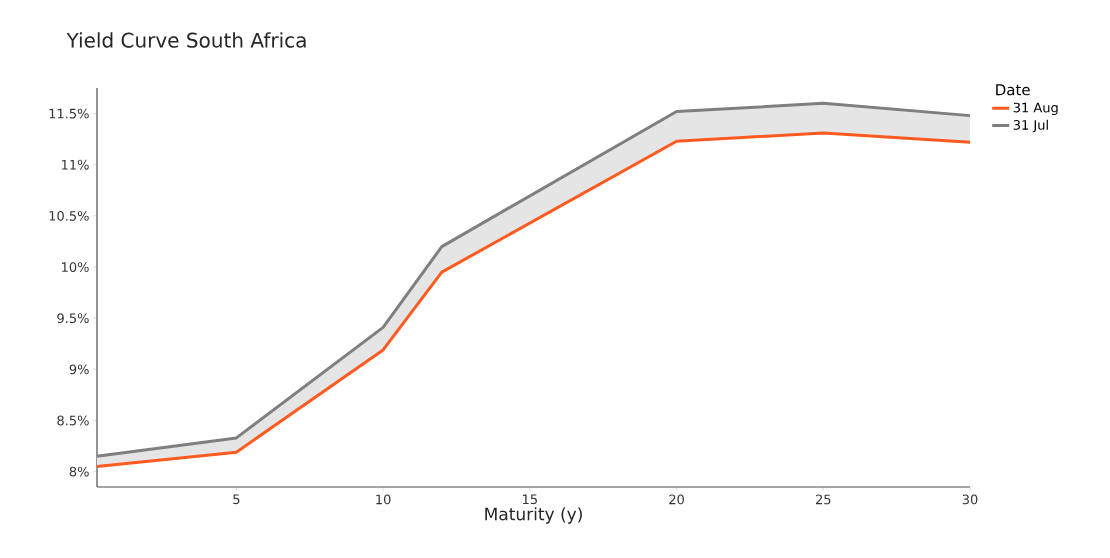 The height and width of the screenshot is (558, 1110). I want to click on y-tick-label: 8.5%, so click(73, 420).